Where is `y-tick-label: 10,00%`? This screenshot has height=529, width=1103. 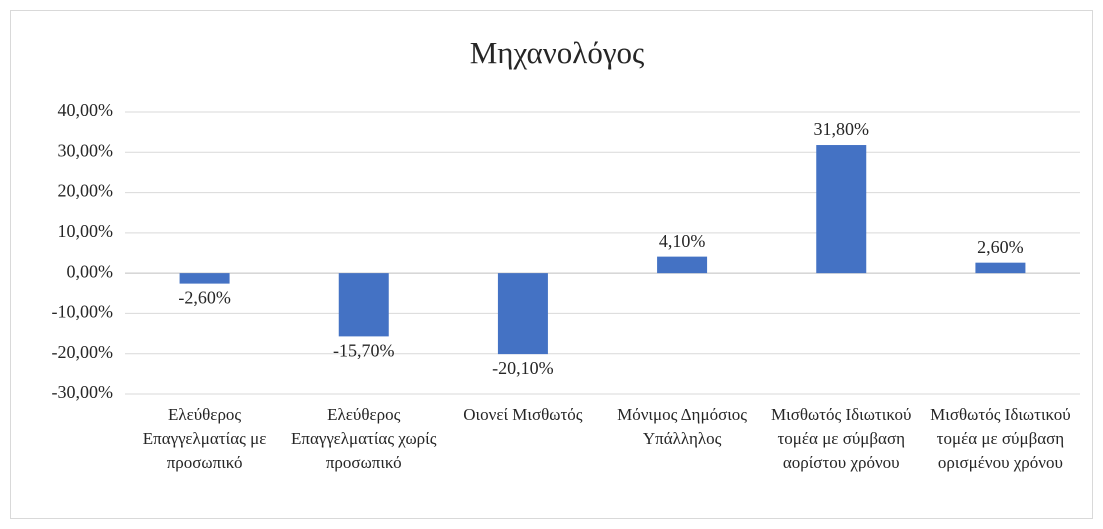 y-tick-label: 10,00% is located at coordinates (86, 231).